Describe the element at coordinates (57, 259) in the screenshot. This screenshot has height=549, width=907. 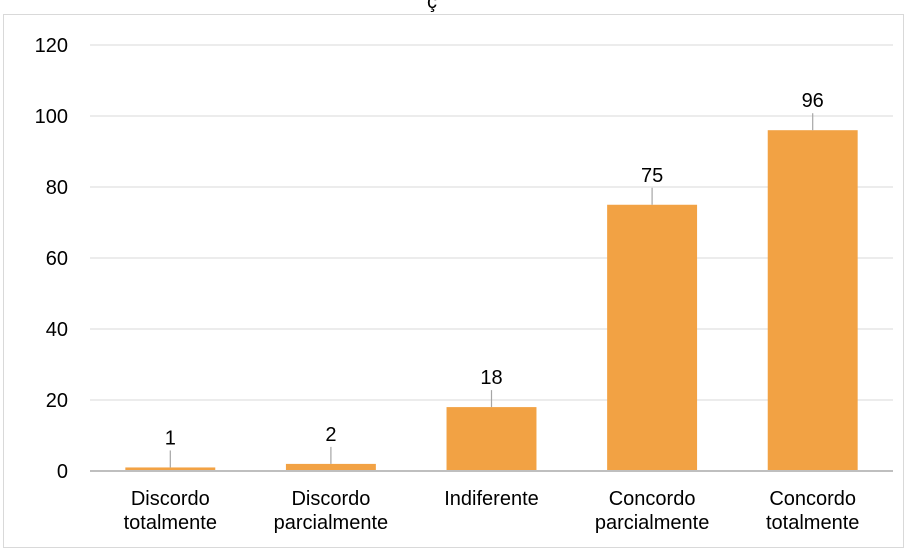
I see `y-tick-label: 60` at that location.